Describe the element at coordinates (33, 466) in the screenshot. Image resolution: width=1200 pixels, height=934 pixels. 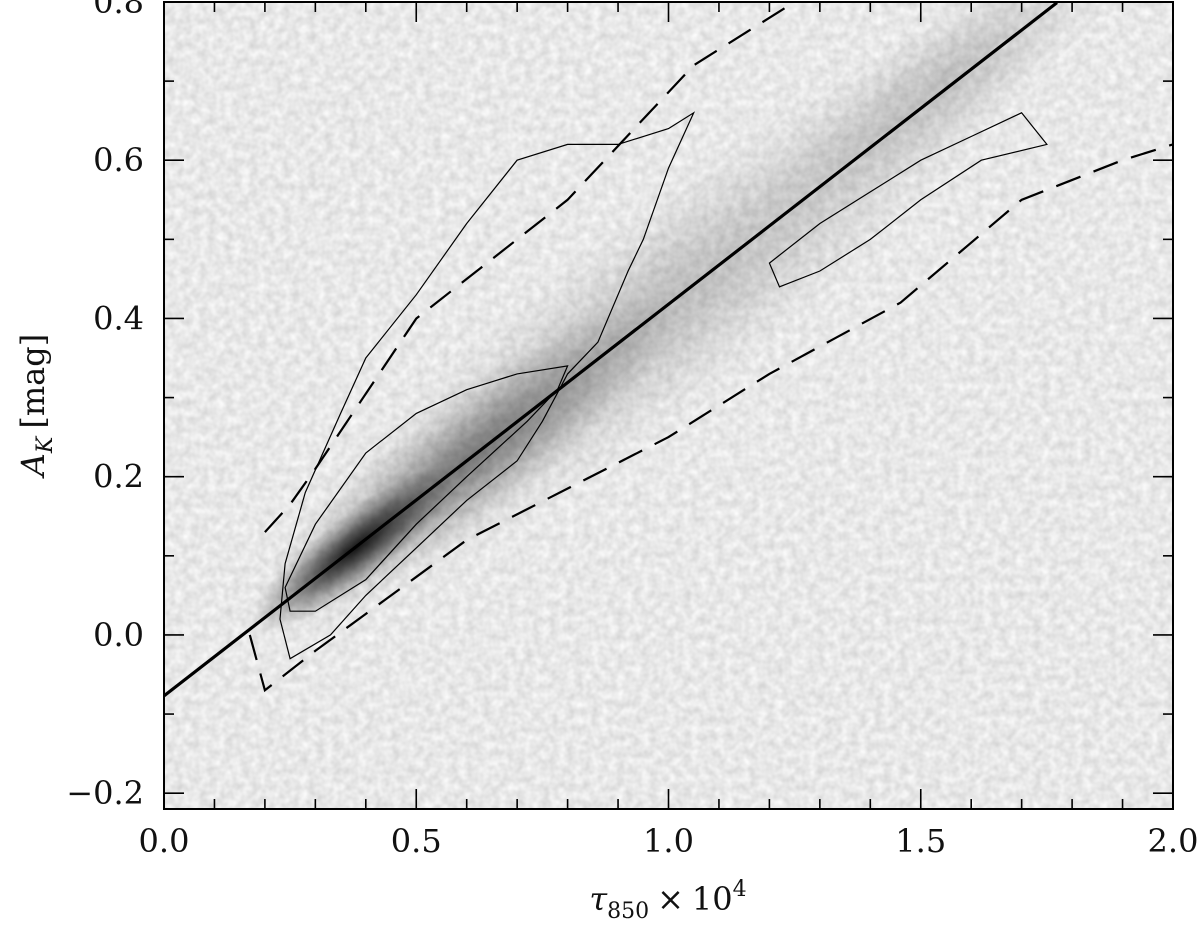
I see `y-axis-label-main: A` at that location.